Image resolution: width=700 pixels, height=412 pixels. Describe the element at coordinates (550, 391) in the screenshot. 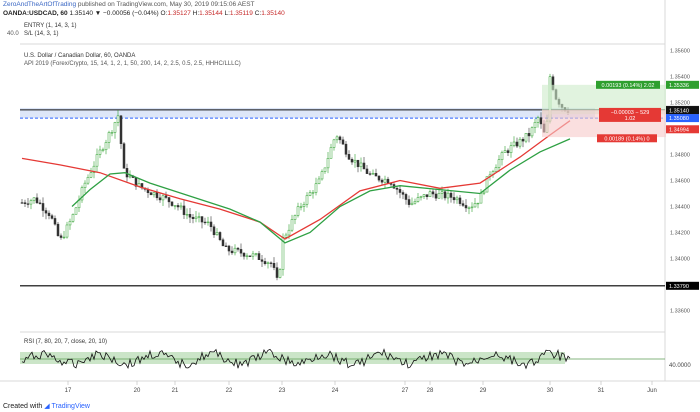

I see `x-tick-label: 30` at that location.